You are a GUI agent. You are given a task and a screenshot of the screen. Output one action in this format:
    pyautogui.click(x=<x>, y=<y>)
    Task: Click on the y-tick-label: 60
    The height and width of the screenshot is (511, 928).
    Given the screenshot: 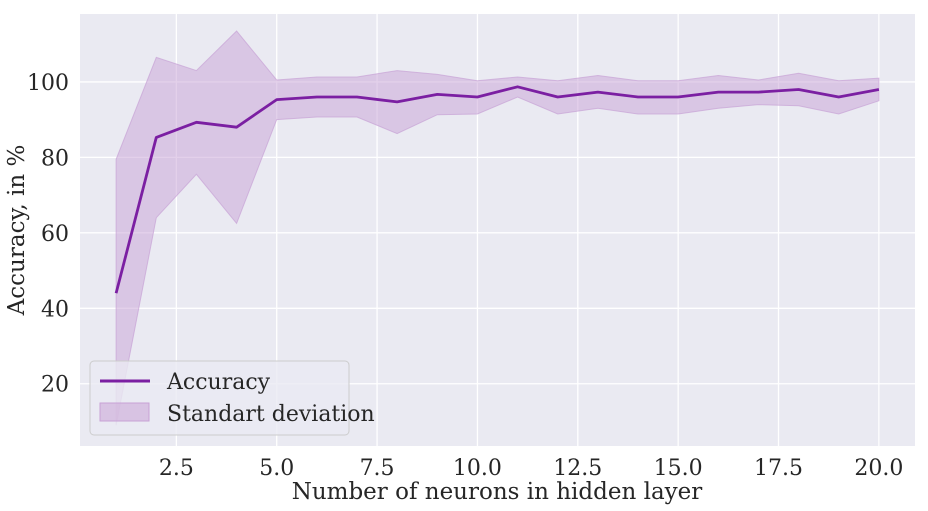 What is the action you would take?
    pyautogui.click(x=55, y=234)
    